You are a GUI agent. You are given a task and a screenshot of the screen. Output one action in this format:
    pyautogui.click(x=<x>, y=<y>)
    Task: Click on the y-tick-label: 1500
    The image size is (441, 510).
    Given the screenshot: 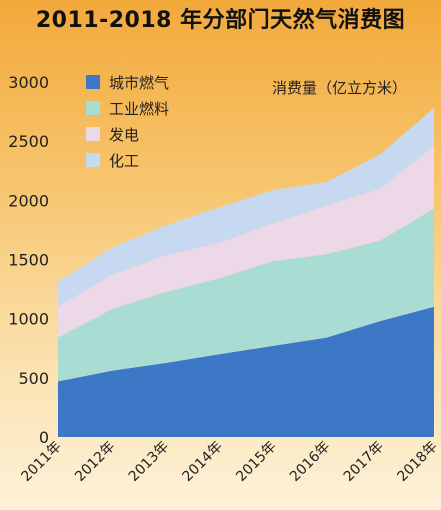 What is the action you would take?
    pyautogui.click(x=28, y=260)
    